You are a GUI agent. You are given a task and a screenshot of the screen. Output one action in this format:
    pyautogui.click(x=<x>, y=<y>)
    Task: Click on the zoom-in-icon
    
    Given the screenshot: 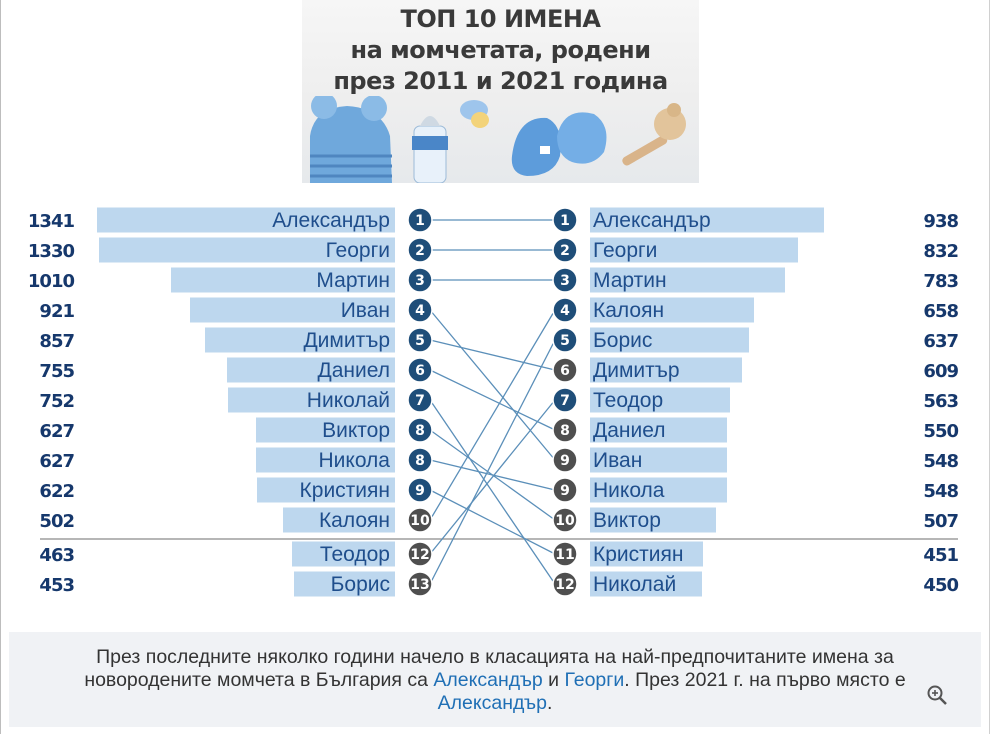 What is the action you would take?
    pyautogui.click(x=937, y=695)
    